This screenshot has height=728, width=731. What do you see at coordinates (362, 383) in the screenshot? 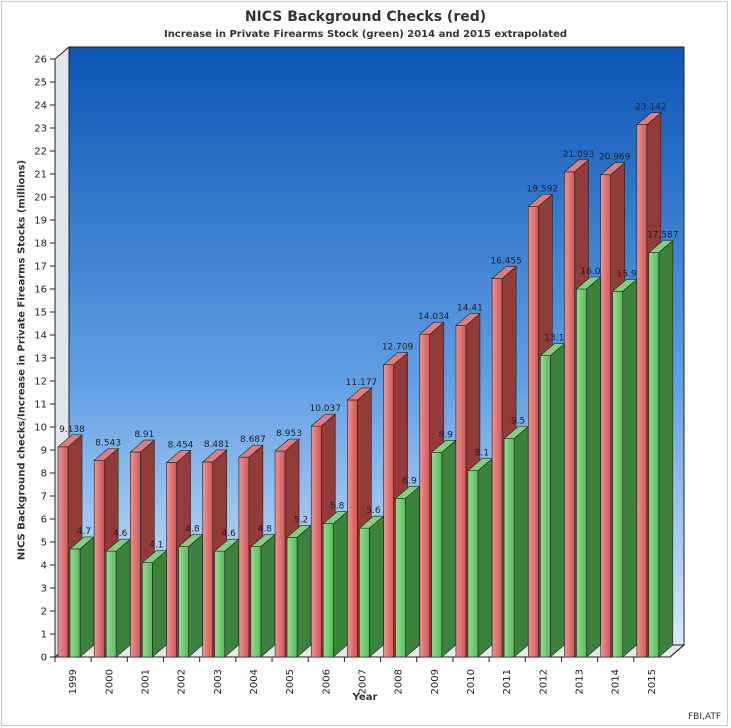
I see `data-label: 11.177` at bounding box center [362, 383].